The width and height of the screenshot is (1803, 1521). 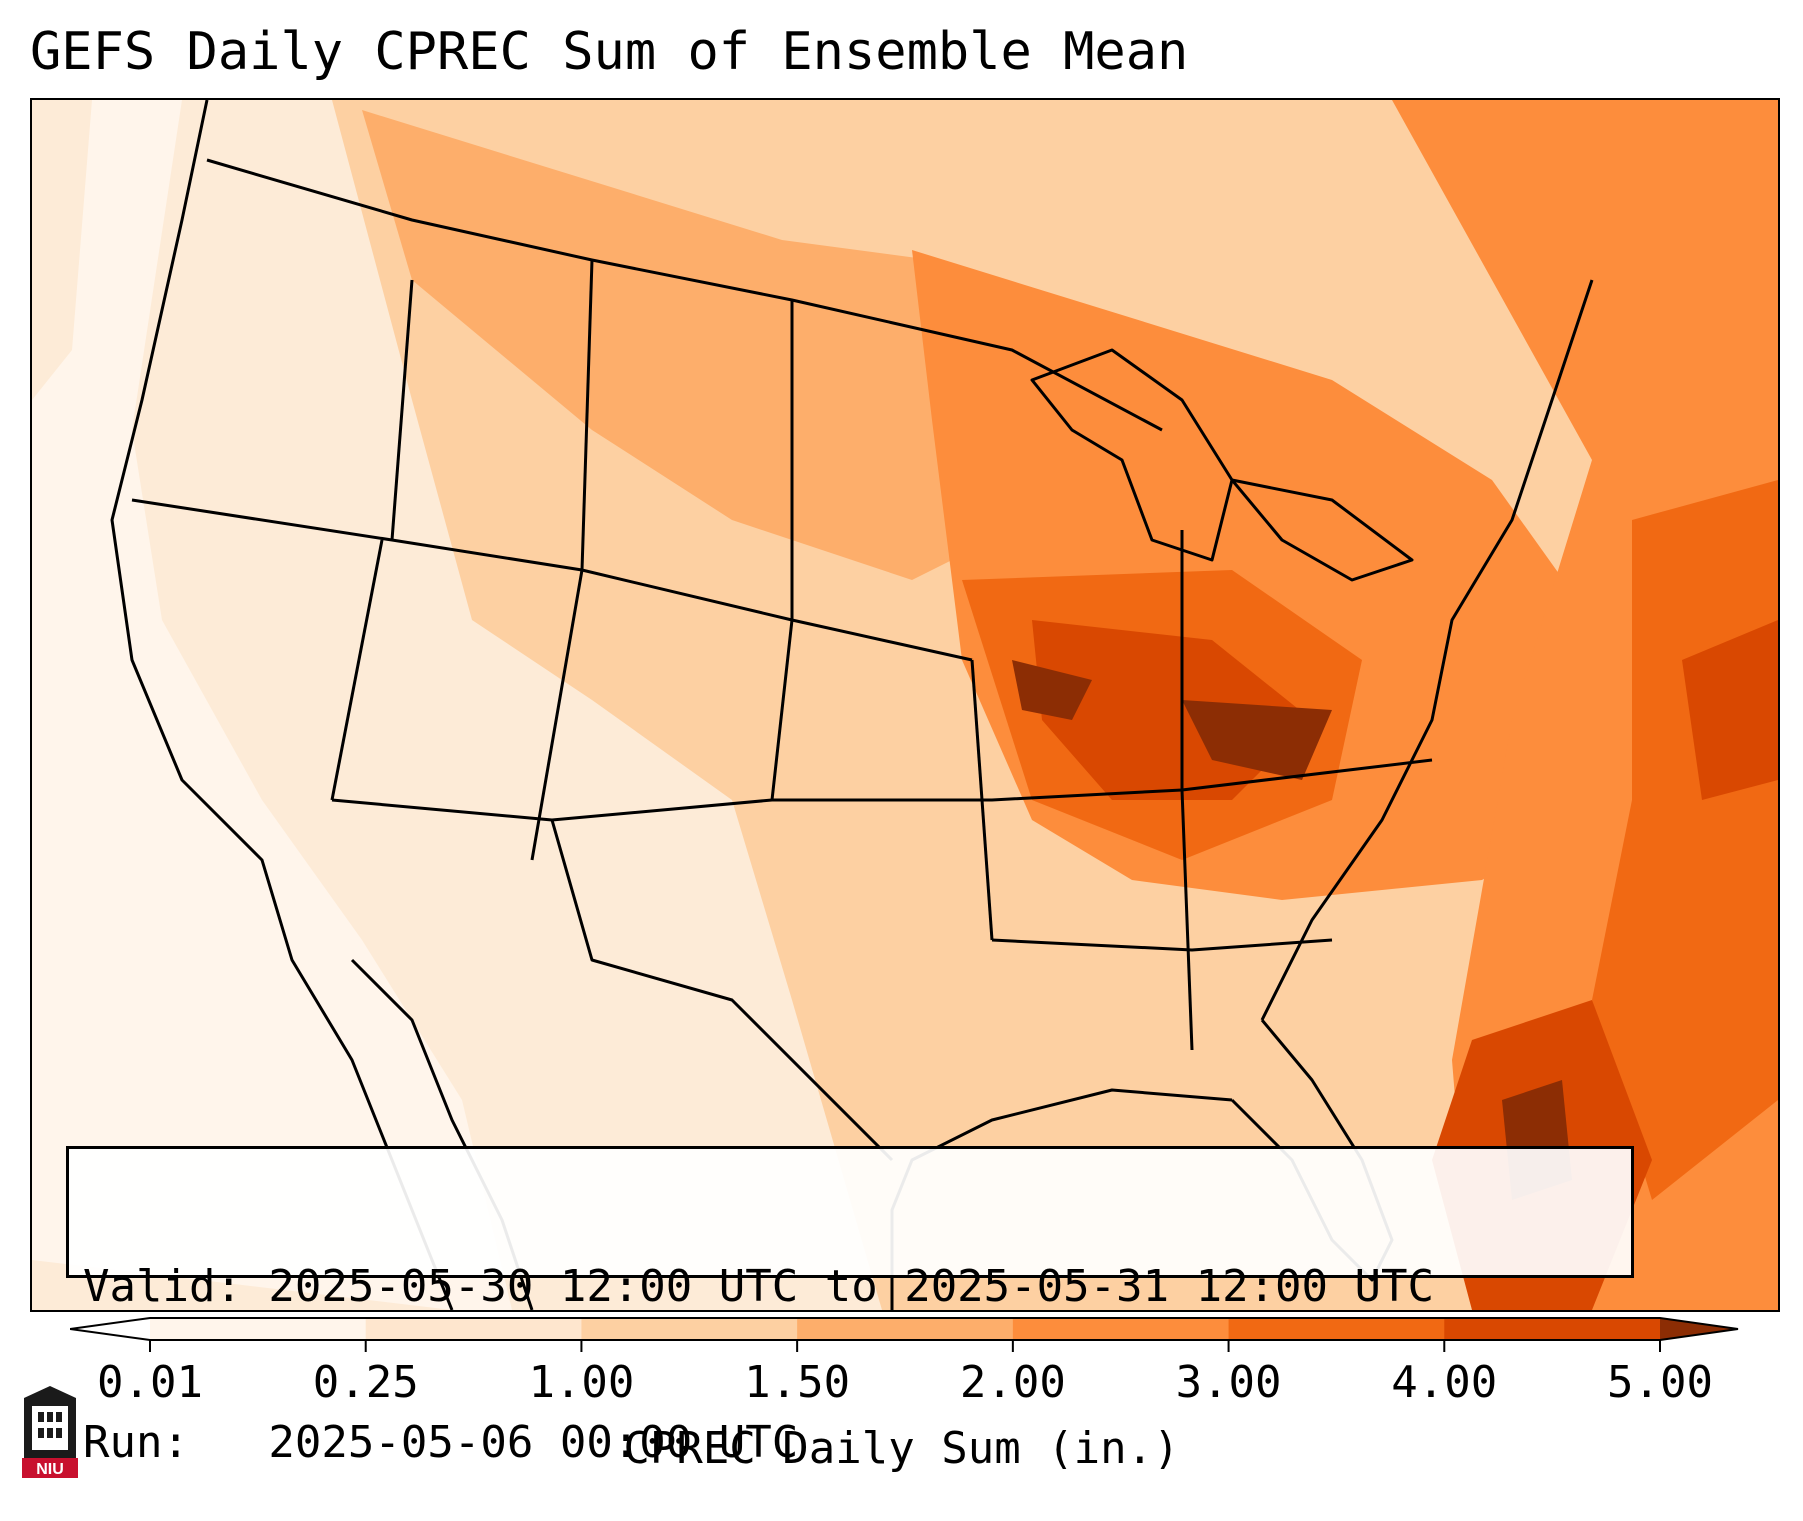 I want to click on colorbar-extend-low, so click(x=110, y=1329).